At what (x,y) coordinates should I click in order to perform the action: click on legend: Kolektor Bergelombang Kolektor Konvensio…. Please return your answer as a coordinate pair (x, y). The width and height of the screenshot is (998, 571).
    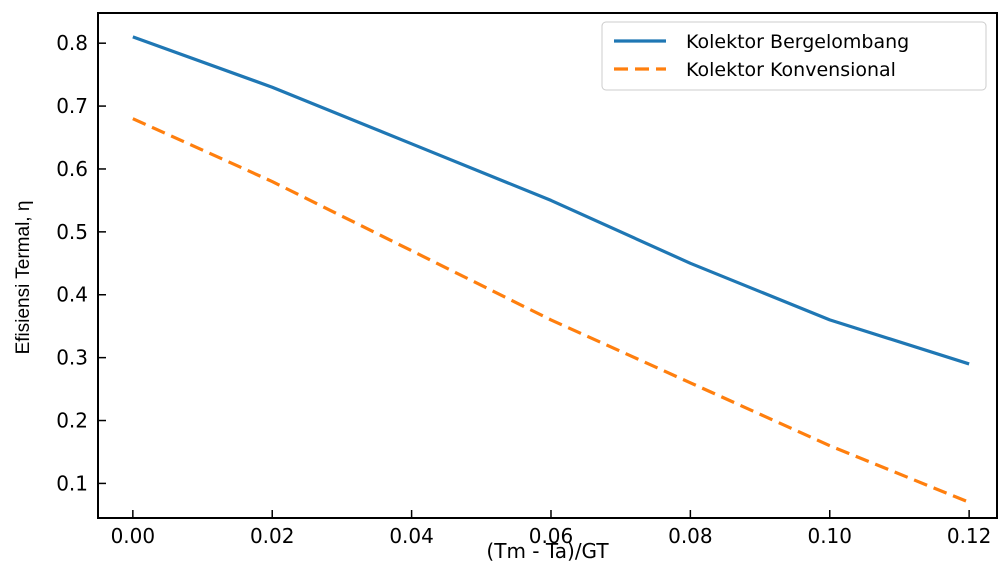
    Looking at the image, I should click on (794, 56).